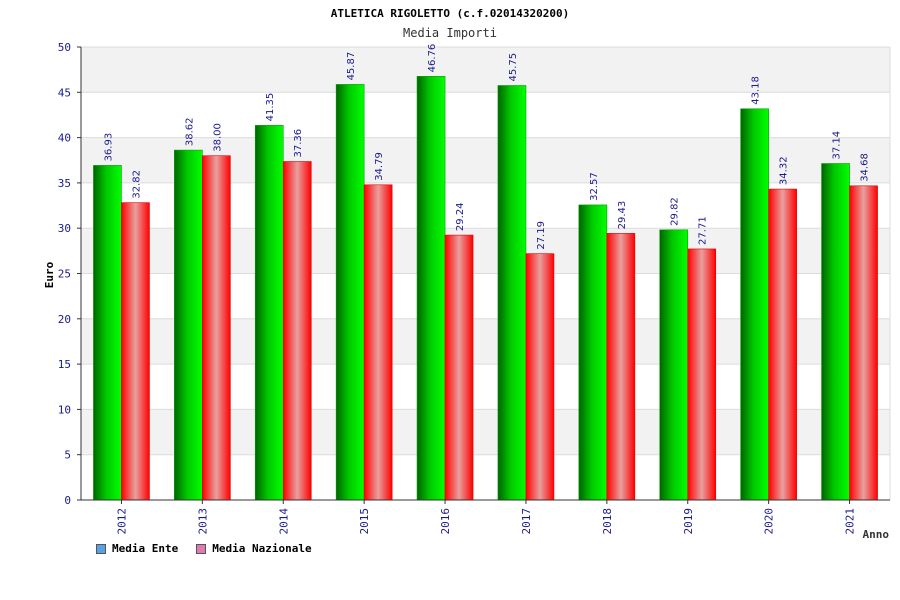 The width and height of the screenshot is (900, 600). I want to click on x-tick-label: 2019, so click(688, 521).